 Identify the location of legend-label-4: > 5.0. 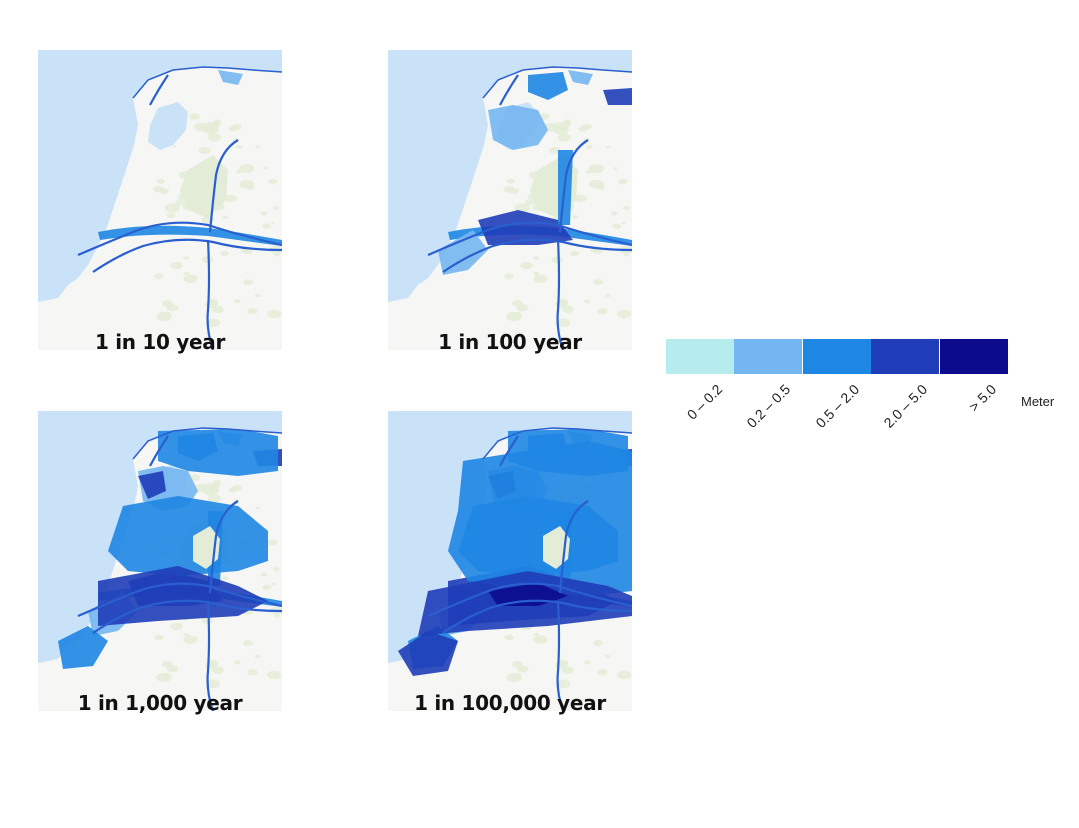
(982, 398).